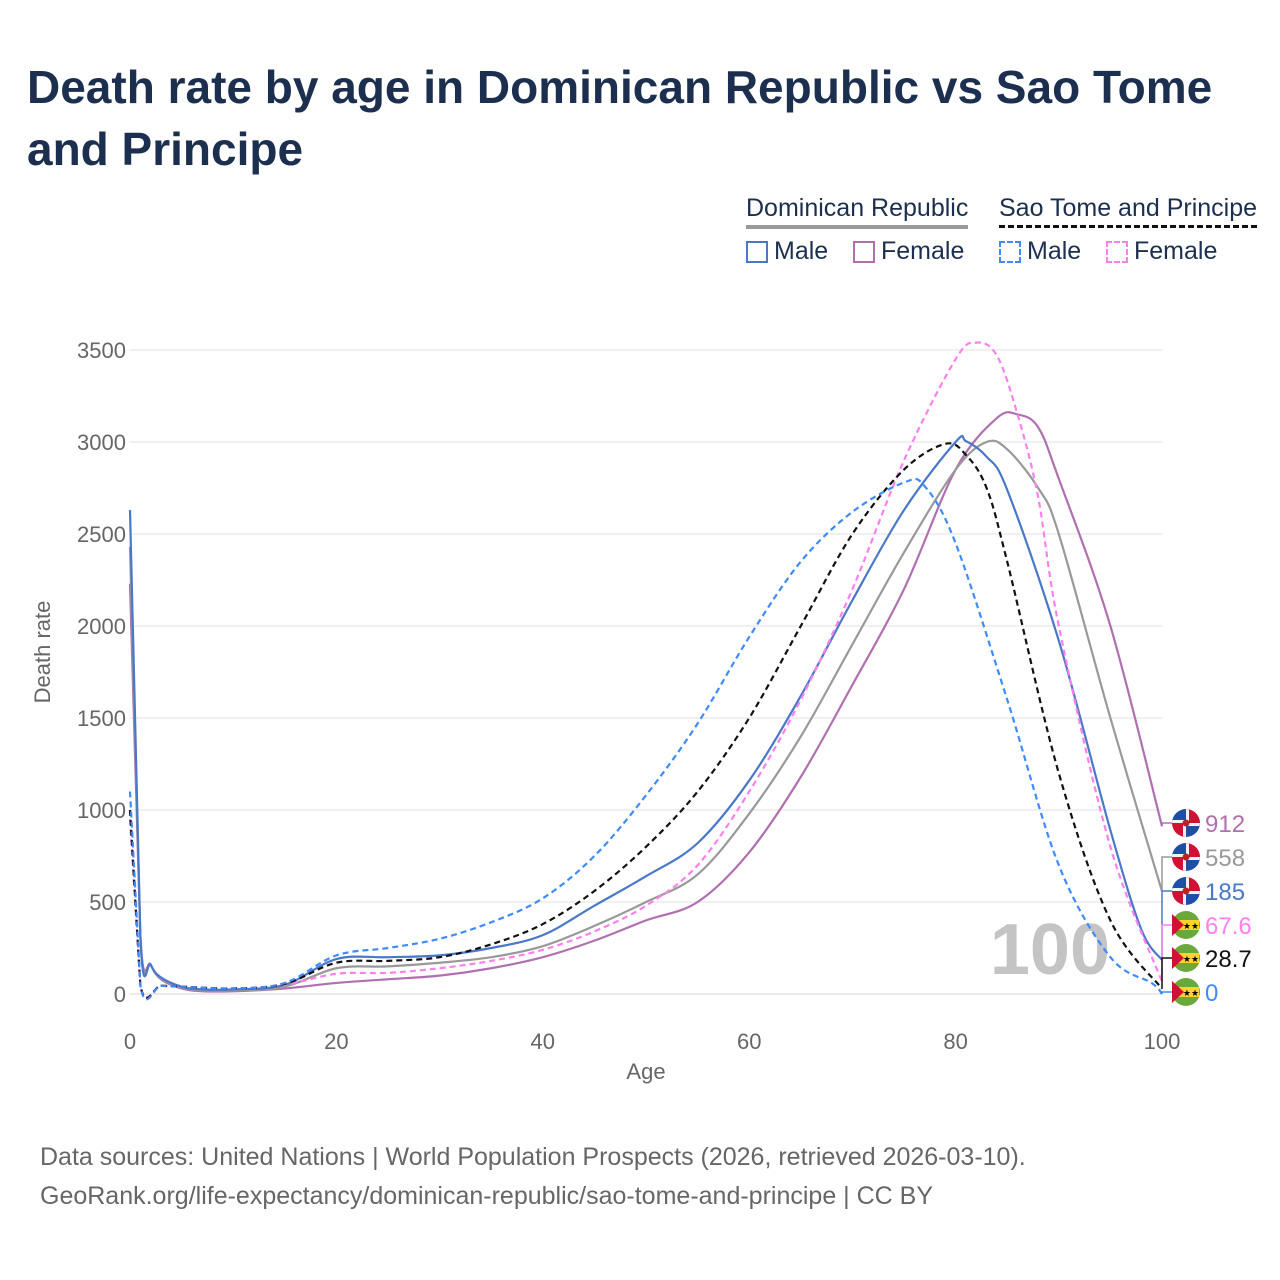 This screenshot has width=1280, height=1280. Describe the element at coordinates (1211, 993) in the screenshot. I see `end-value-label: 0` at that location.